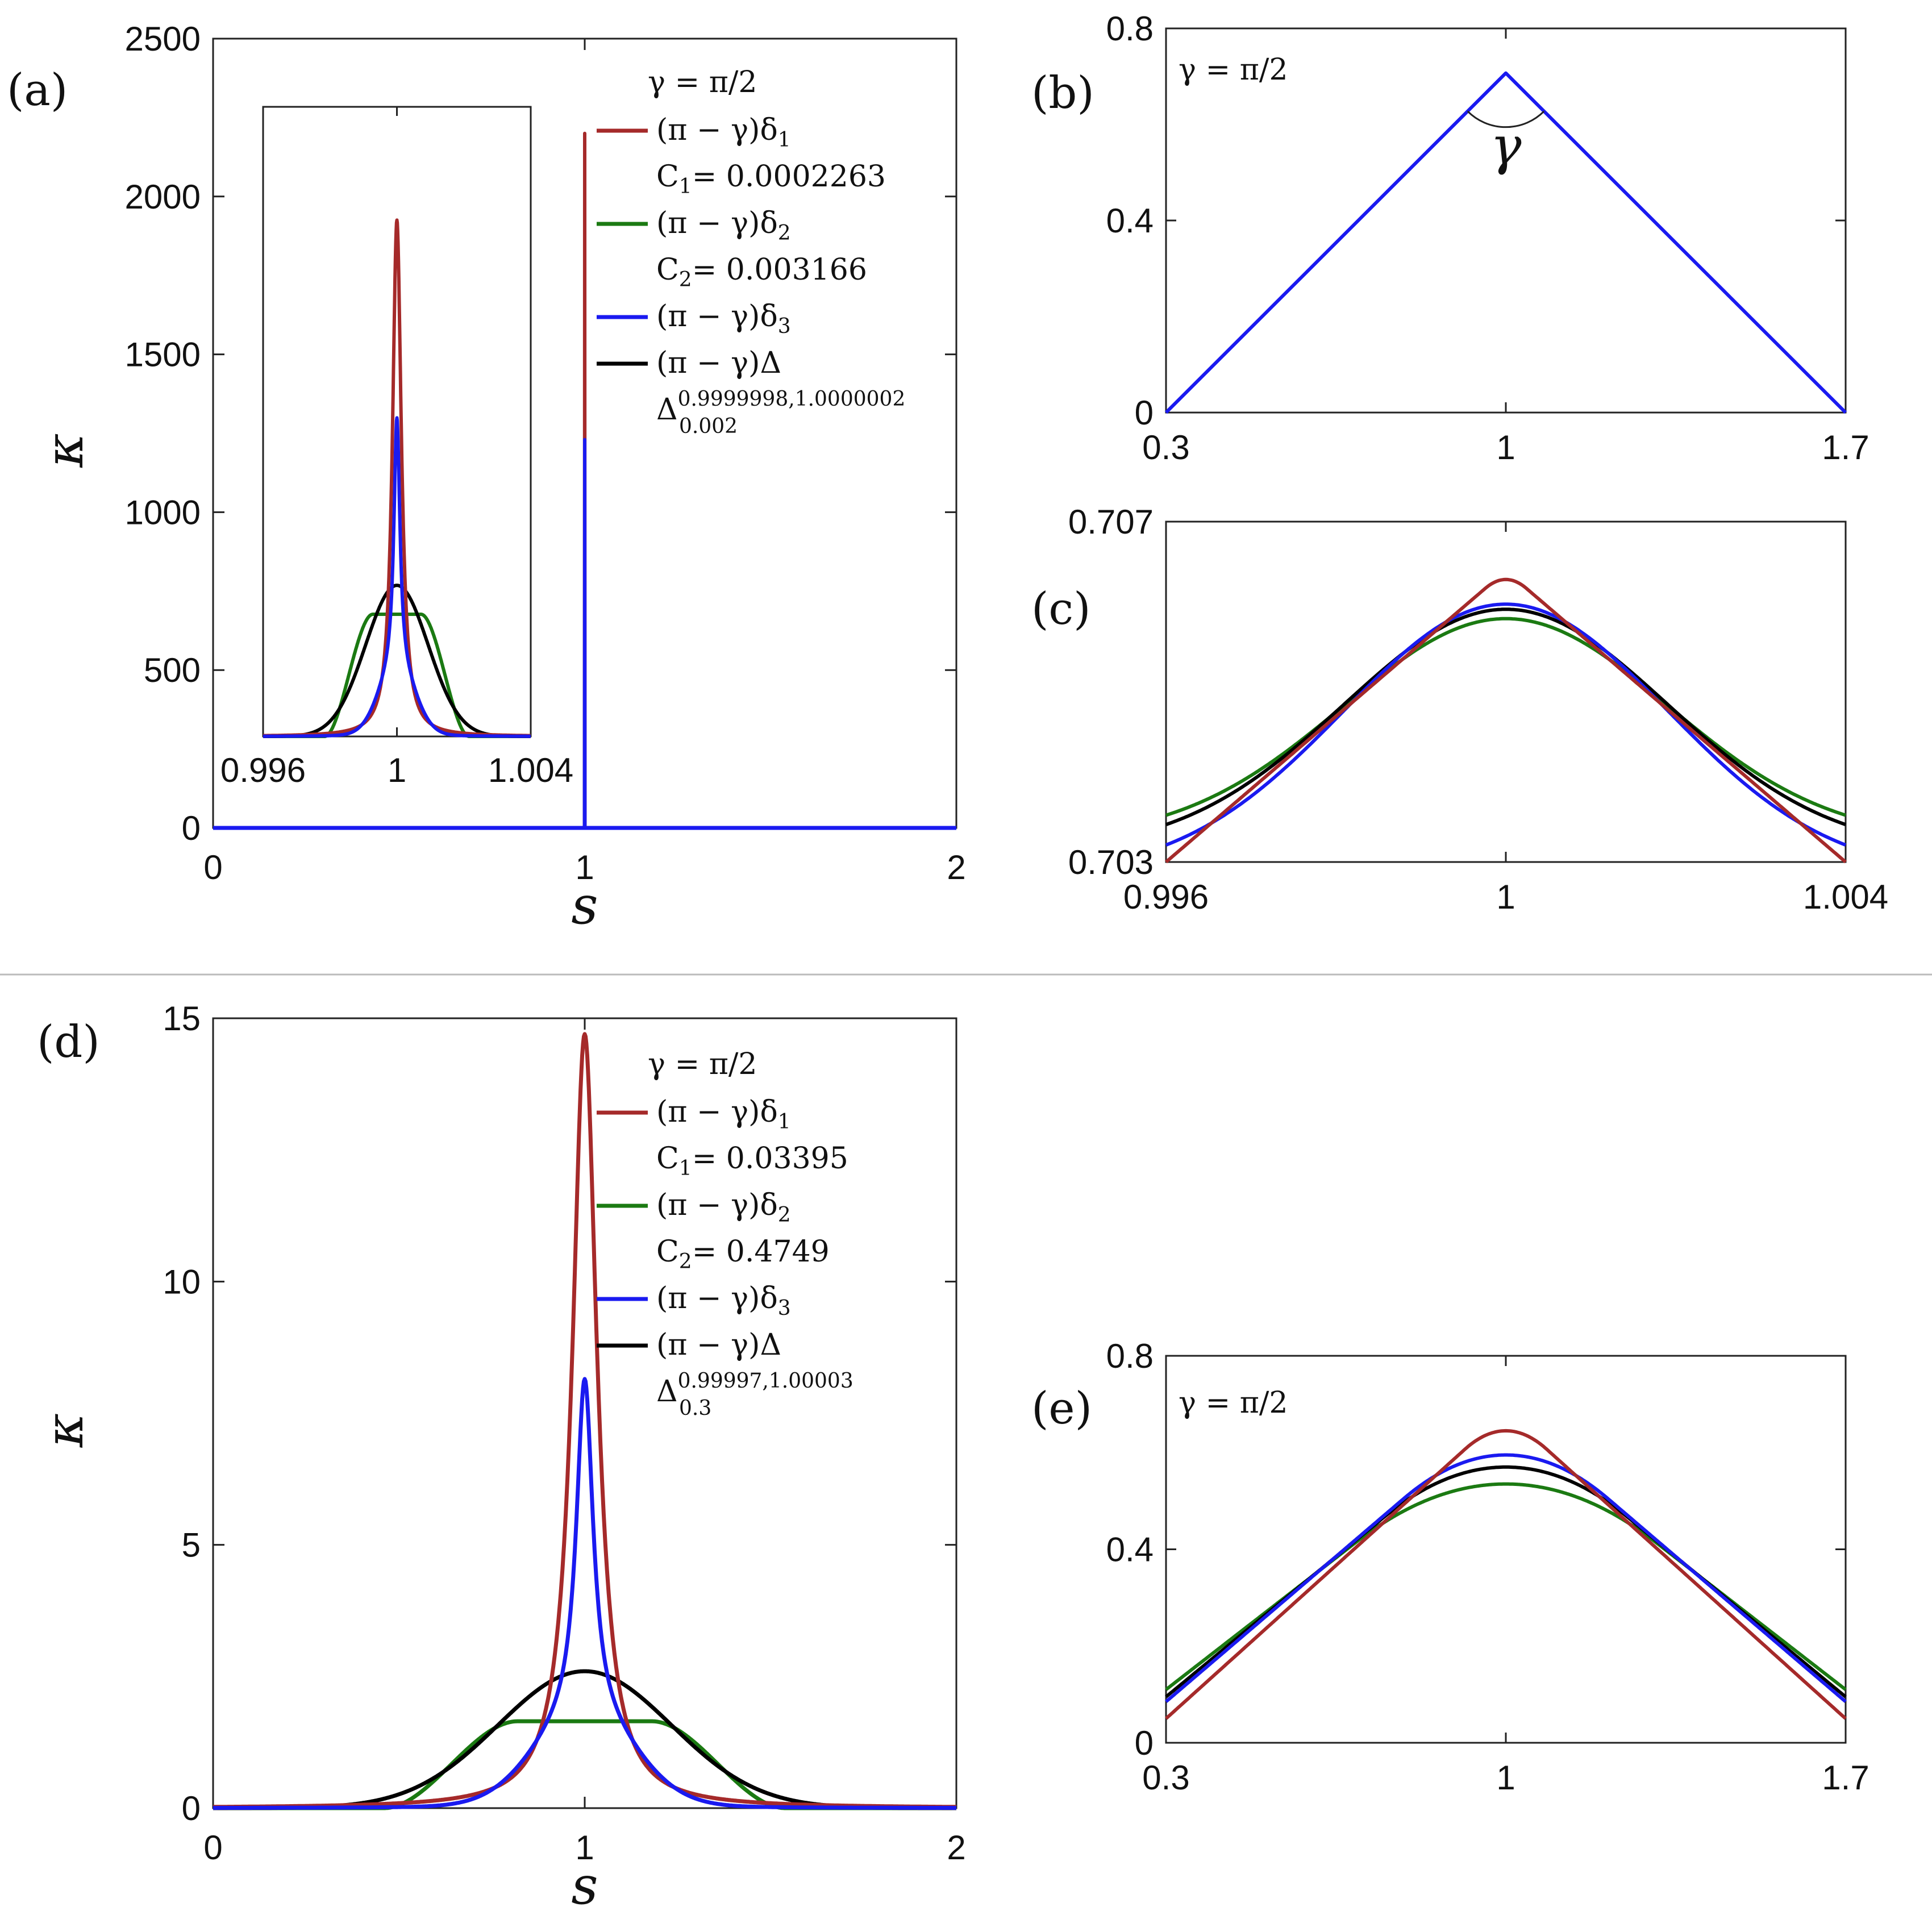 Image resolution: width=1932 pixels, height=1932 pixels. Describe the element at coordinates (212, 1848) in the screenshot. I see `x-tick-label: 0` at that location.